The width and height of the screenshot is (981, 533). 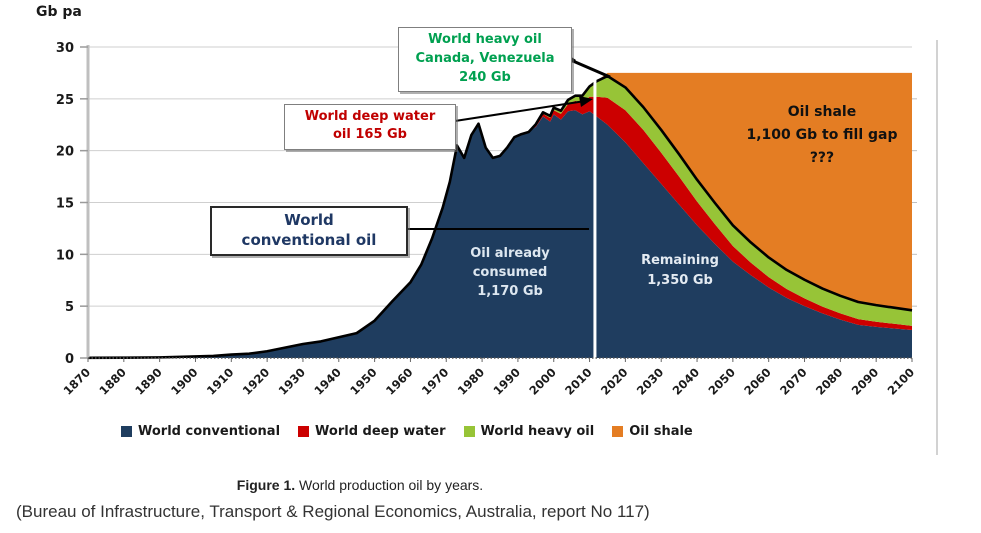 What do you see at coordinates (510, 291) in the screenshot?
I see `consumed-line3: 1,170 Gb` at bounding box center [510, 291].